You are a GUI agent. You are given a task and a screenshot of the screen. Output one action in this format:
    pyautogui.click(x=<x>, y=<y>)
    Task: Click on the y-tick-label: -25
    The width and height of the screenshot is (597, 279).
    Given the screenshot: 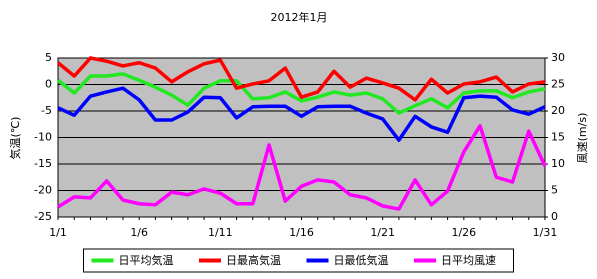 What is the action you would take?
    pyautogui.click(x=43, y=216)
    